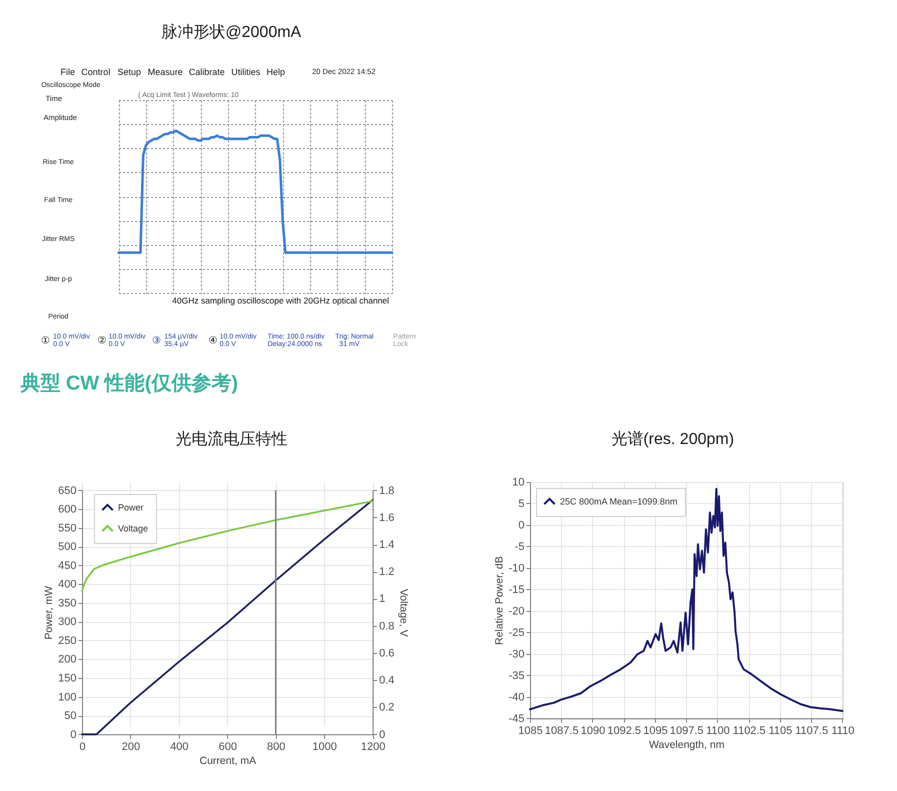  I want to click on y-tick-label: 500, so click(67, 547).